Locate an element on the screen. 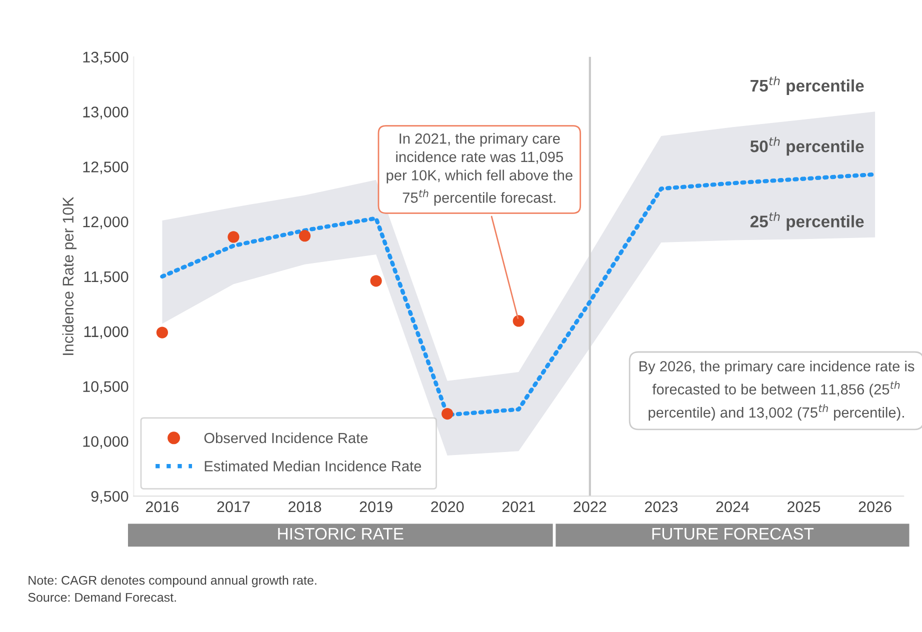  x-tick-label: 2022 is located at coordinates (590, 506).